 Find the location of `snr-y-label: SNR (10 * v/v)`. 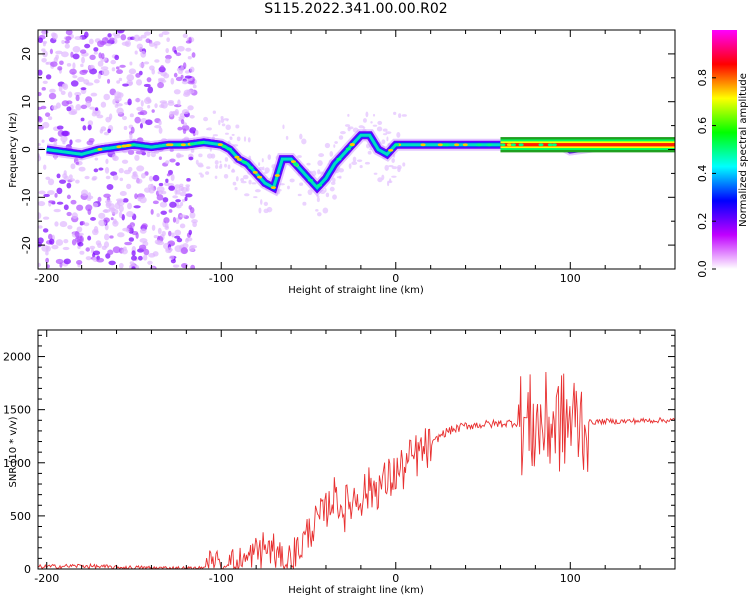

snr-y-label: SNR (10 * v/v) is located at coordinates (13, 451).